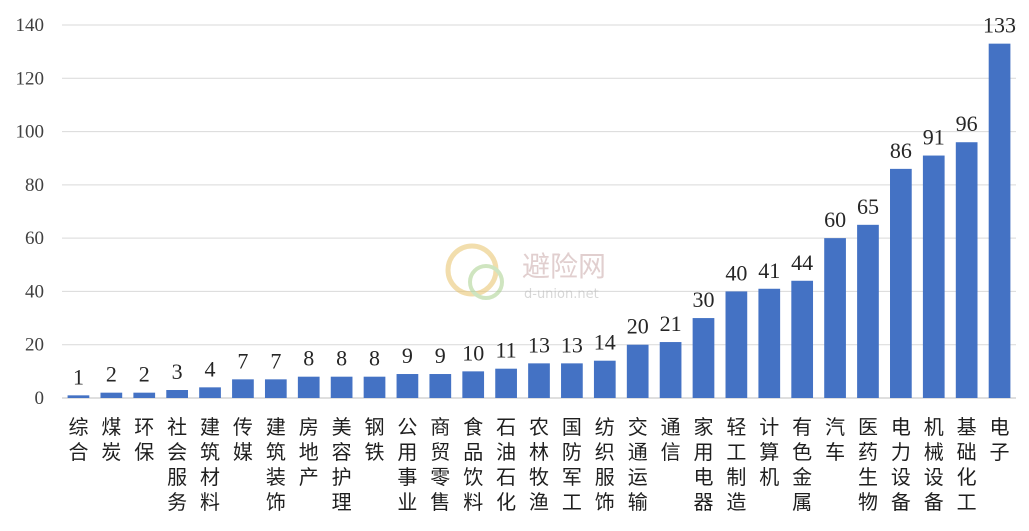  I want to click on data-label: 11, so click(506, 350).